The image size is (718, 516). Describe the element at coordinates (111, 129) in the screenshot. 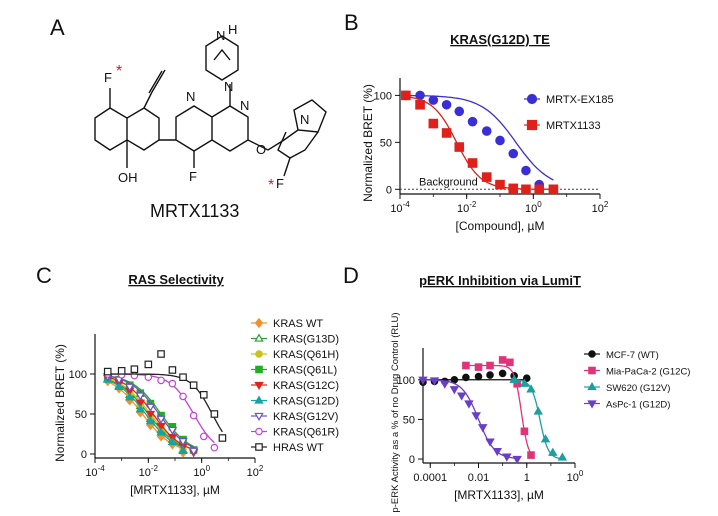

I see `naphthol-ring-left` at that location.